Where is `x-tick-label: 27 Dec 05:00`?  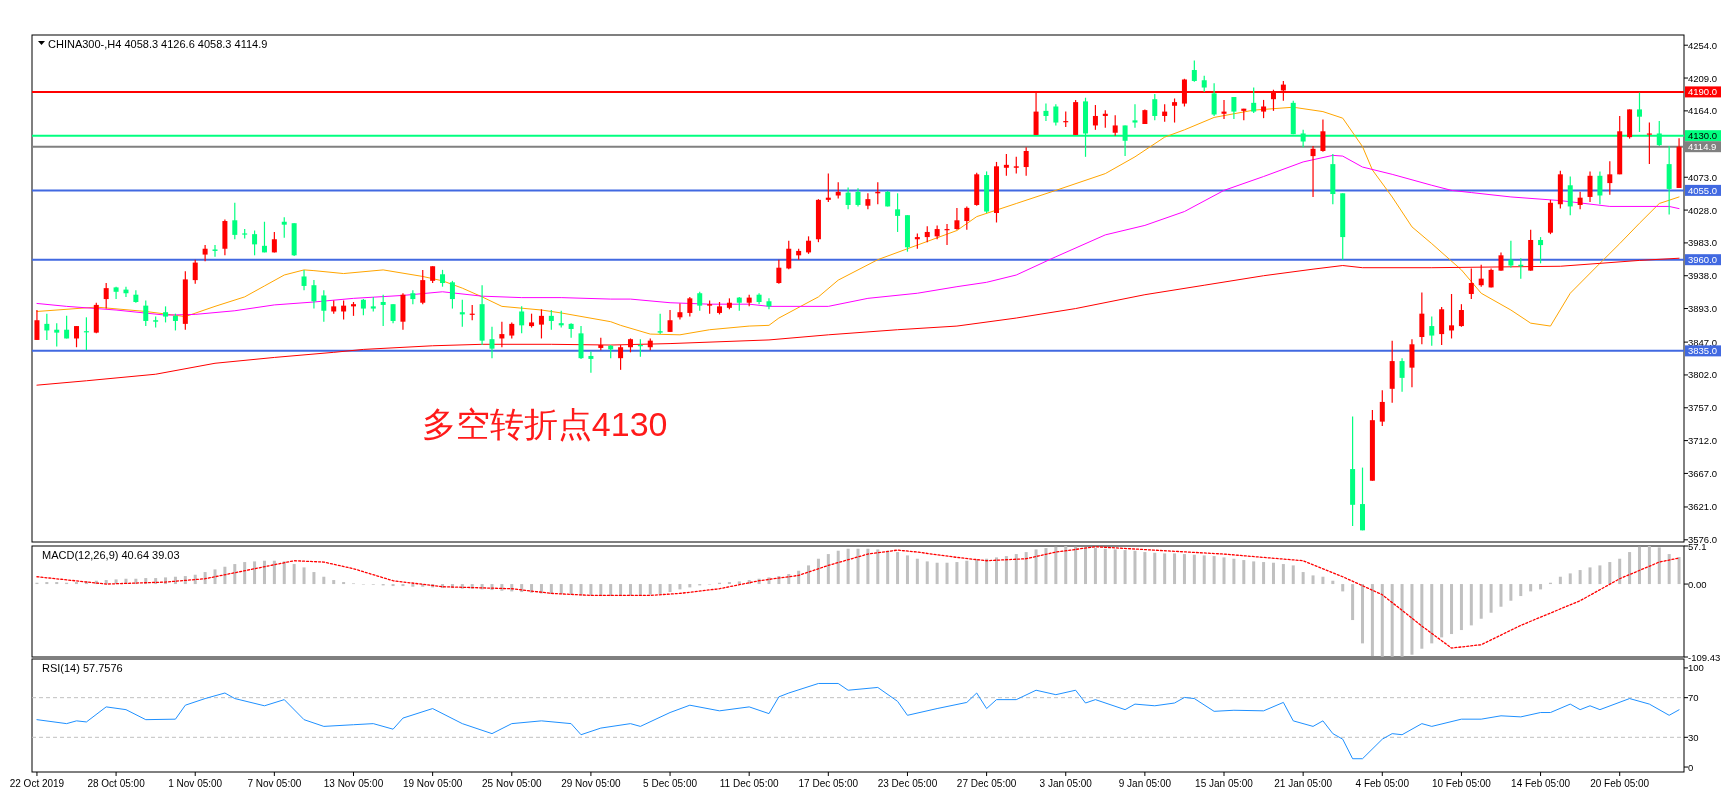 x-tick-label: 27 Dec 05:00 is located at coordinates (986, 783).